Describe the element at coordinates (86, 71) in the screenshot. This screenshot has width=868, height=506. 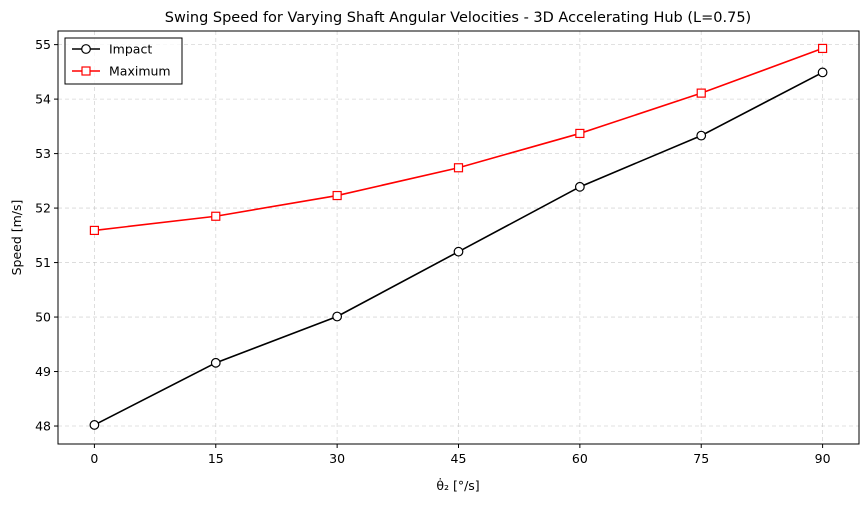
I see `legend-maximum-marker` at that location.